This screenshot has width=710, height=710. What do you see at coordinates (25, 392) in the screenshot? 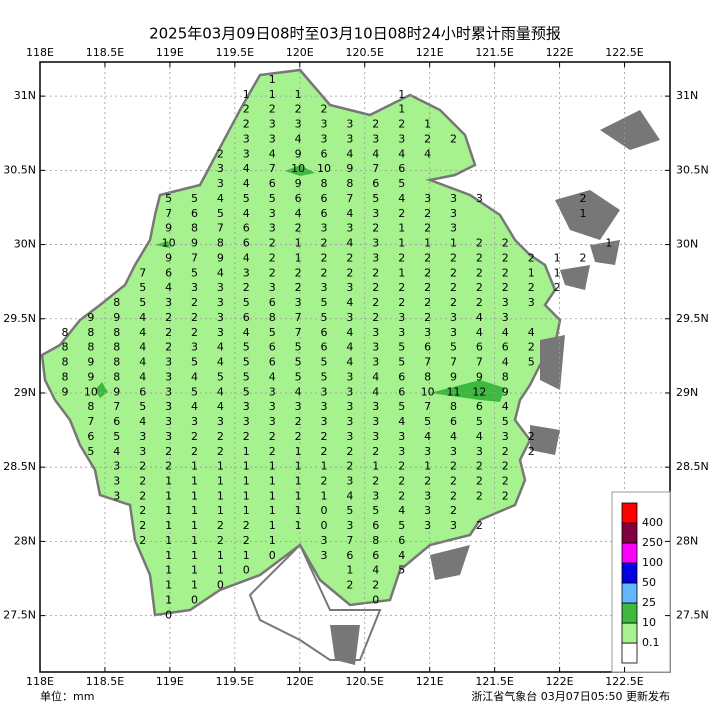
I see `y-tick-label: 29N` at bounding box center [25, 392].